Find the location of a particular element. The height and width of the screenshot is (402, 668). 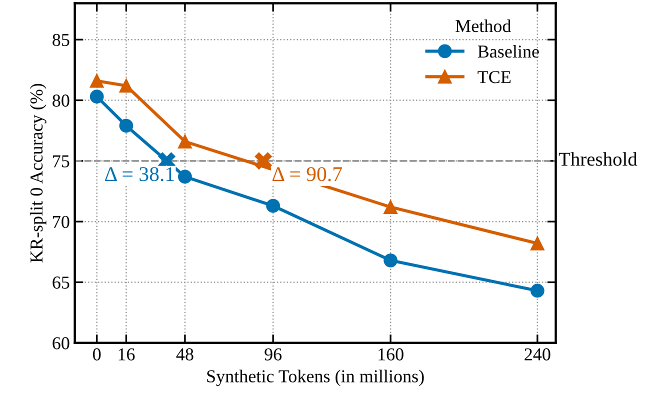

x-tick-label: 96 is located at coordinates (273, 354).